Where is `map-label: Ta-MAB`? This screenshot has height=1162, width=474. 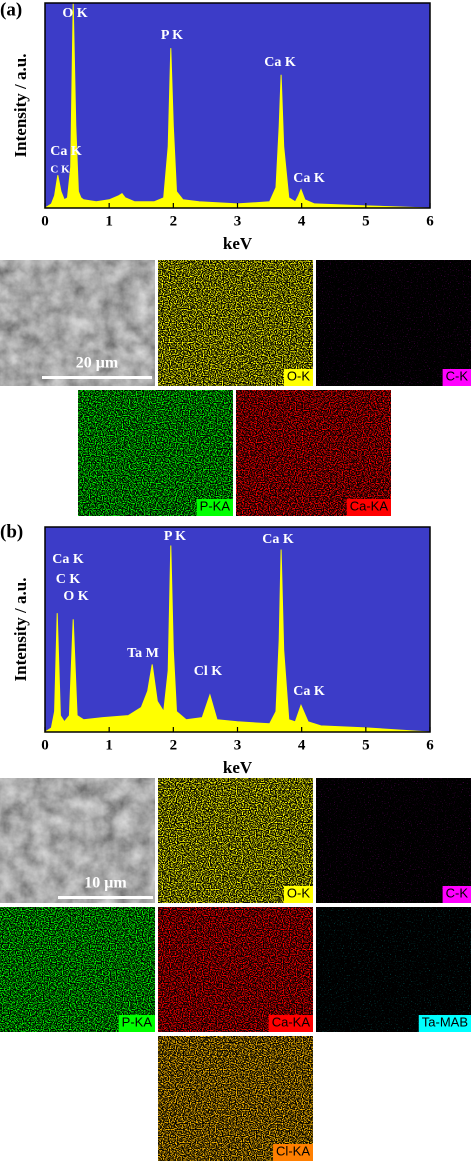
map-label: Ta-MAB is located at coordinates (445, 1021).